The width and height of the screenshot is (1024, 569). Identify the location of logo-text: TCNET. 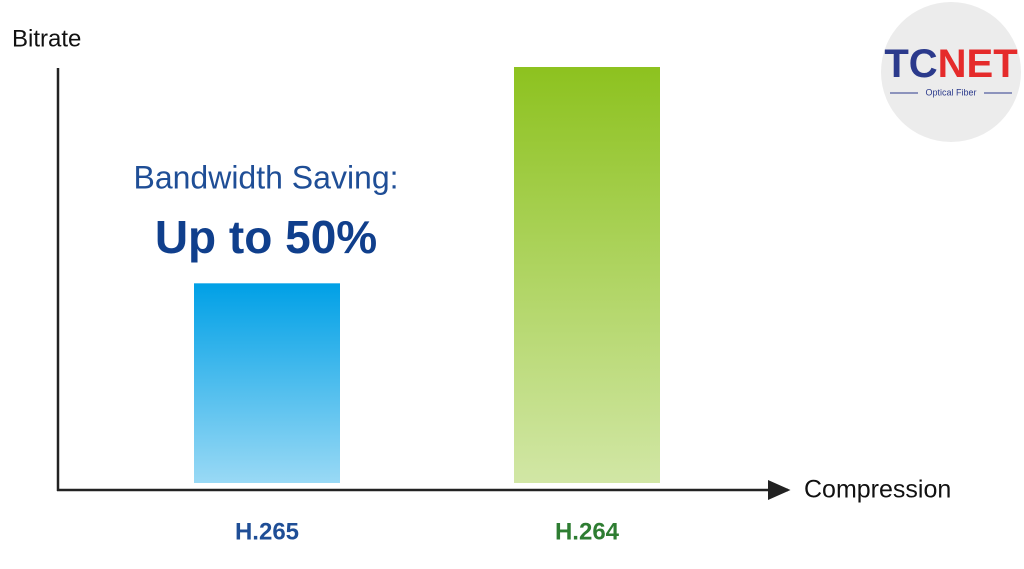
(950, 64).